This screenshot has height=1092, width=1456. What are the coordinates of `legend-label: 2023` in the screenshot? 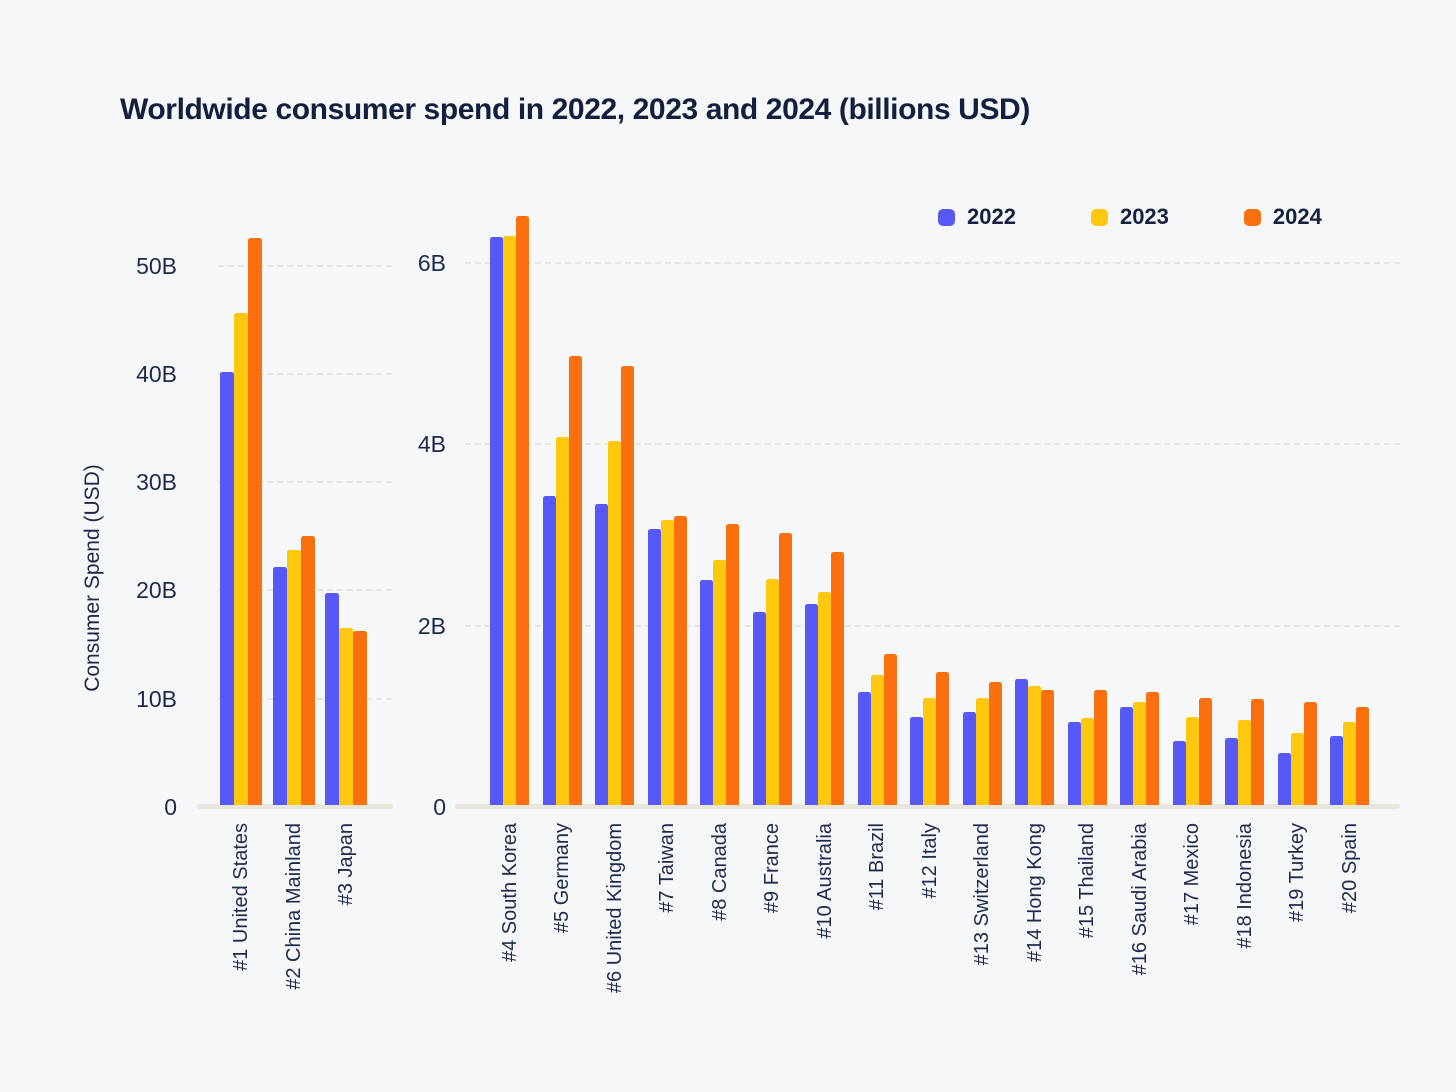 It's located at (1144, 216).